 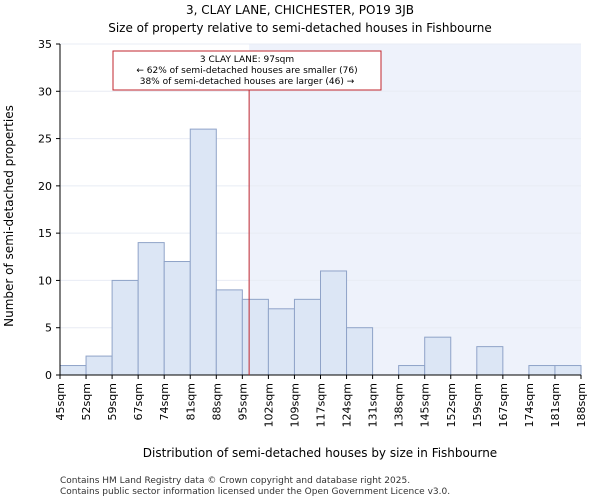 I want to click on x-tick-label: 138sqm, so click(x=399, y=405).